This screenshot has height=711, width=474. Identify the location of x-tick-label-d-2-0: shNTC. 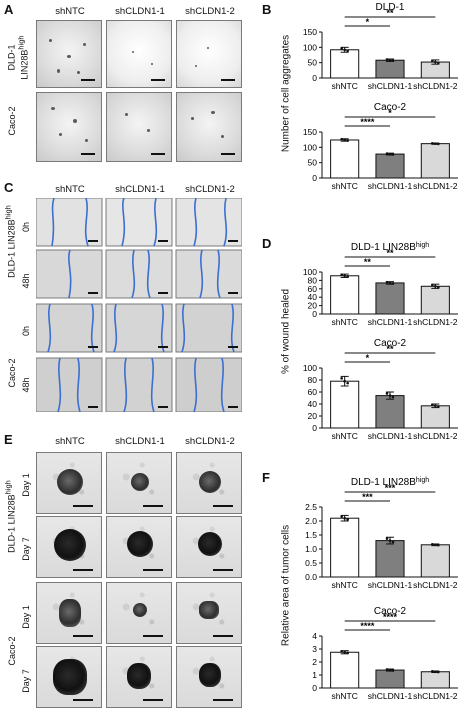
(344, 322).